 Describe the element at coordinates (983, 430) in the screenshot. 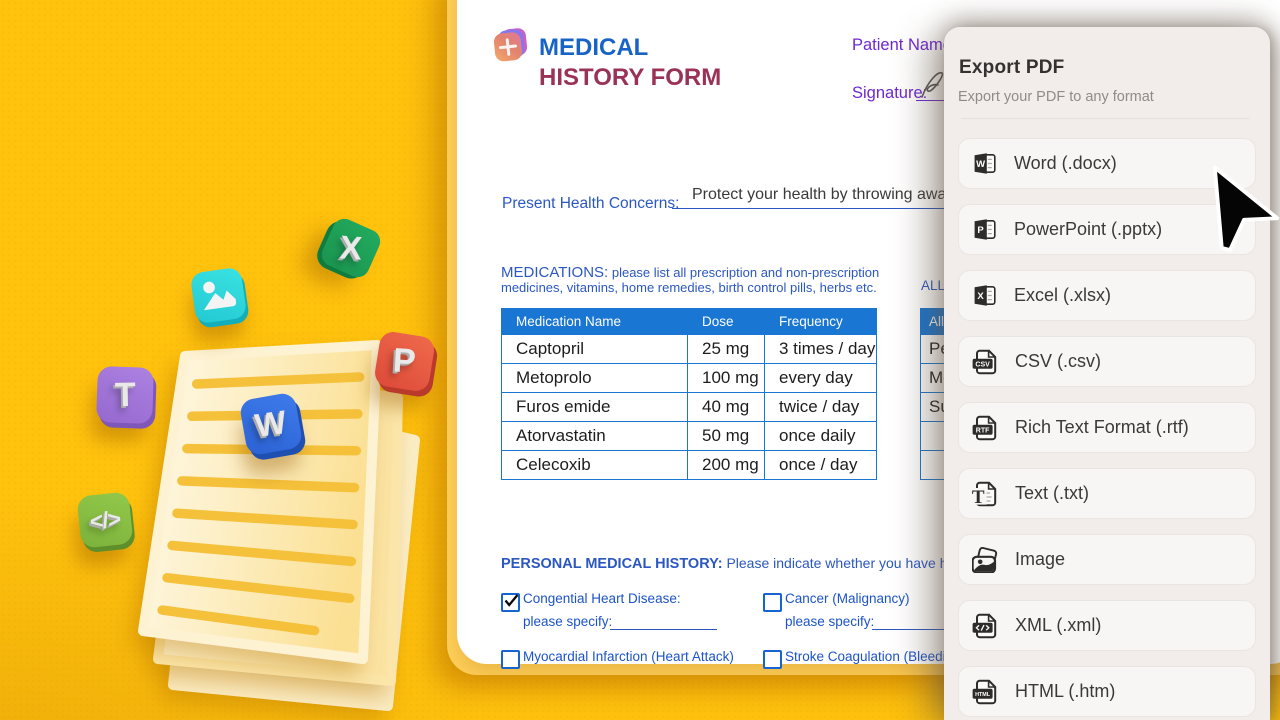

I see `svg-text: RTF` at that location.